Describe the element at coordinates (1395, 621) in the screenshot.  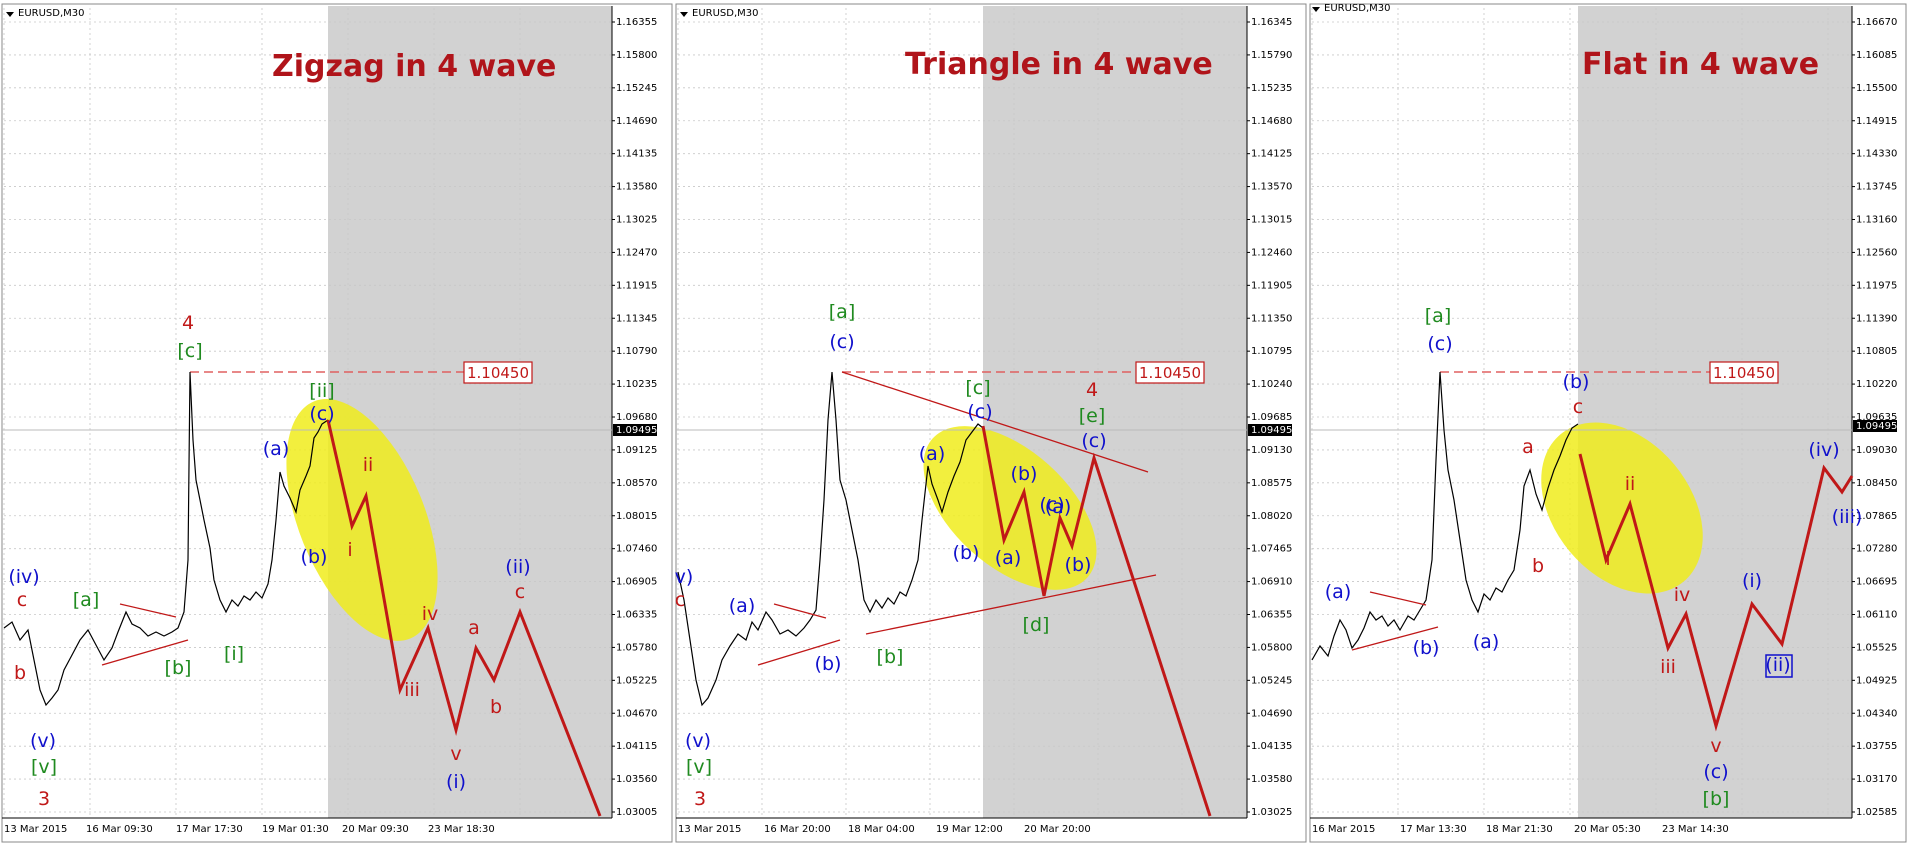
I see `channel-lines` at that location.